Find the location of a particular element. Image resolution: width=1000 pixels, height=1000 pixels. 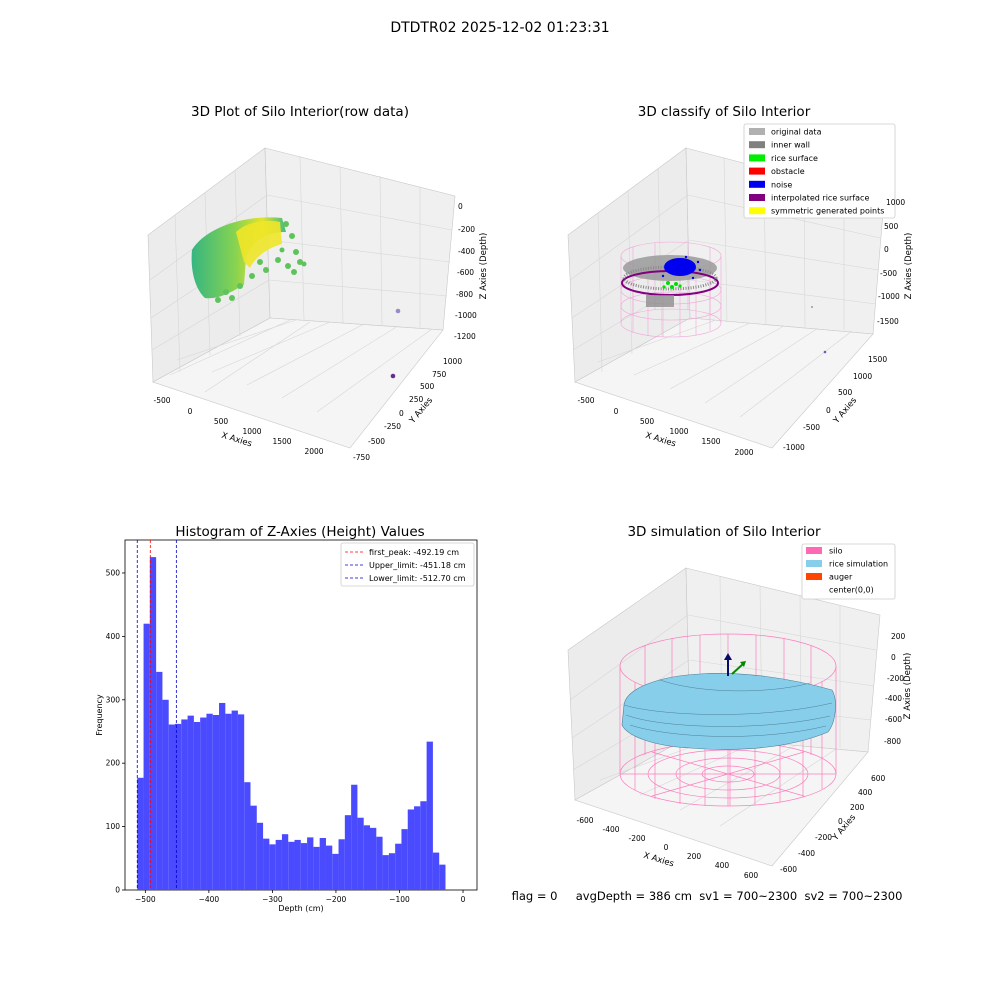

classify-z-tick: -1000 is located at coordinates (889, 296).